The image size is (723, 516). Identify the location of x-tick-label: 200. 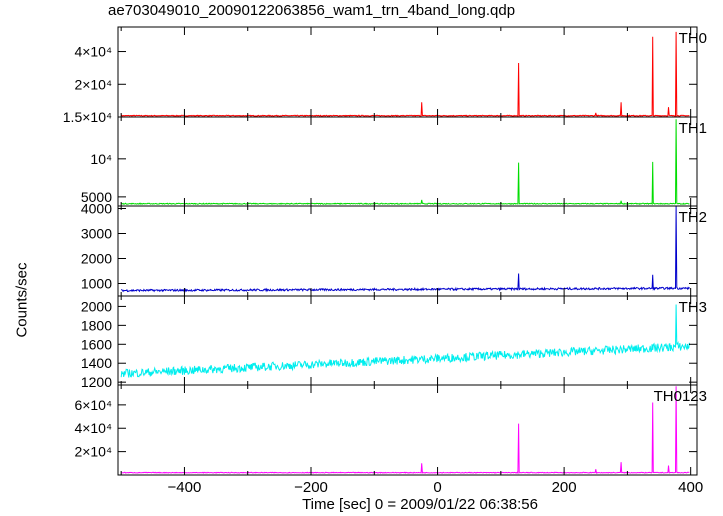
(564, 487).